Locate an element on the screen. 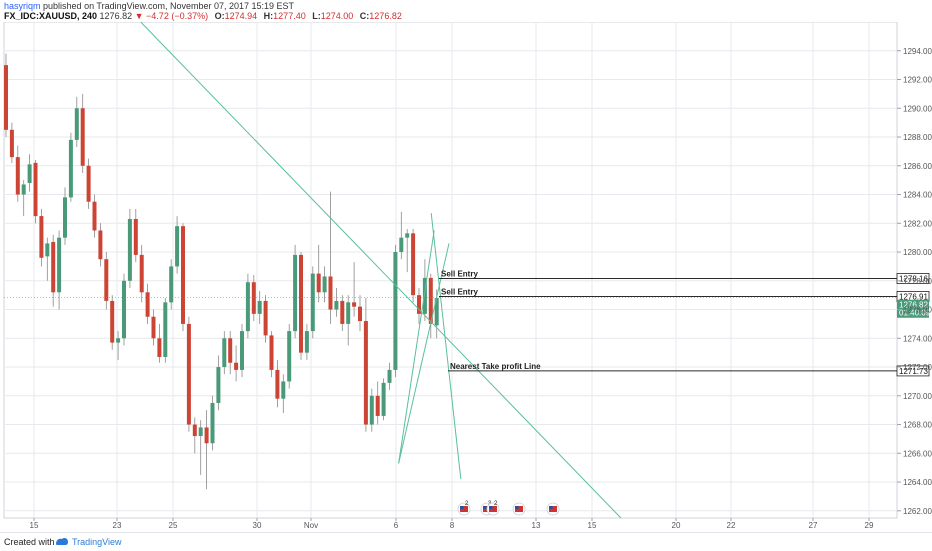 The width and height of the screenshot is (932, 551). time-axis: 15 23 25 30 Nov 6 8 13 15 20 22 27 29 is located at coordinates (452, 524).